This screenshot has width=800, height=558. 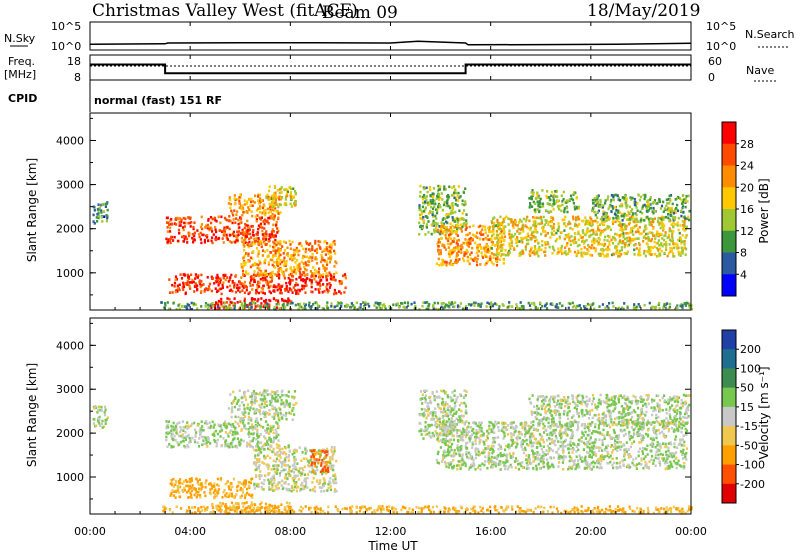 What do you see at coordinates (390, 36) in the screenshot?
I see `noise-frame` at bounding box center [390, 36].